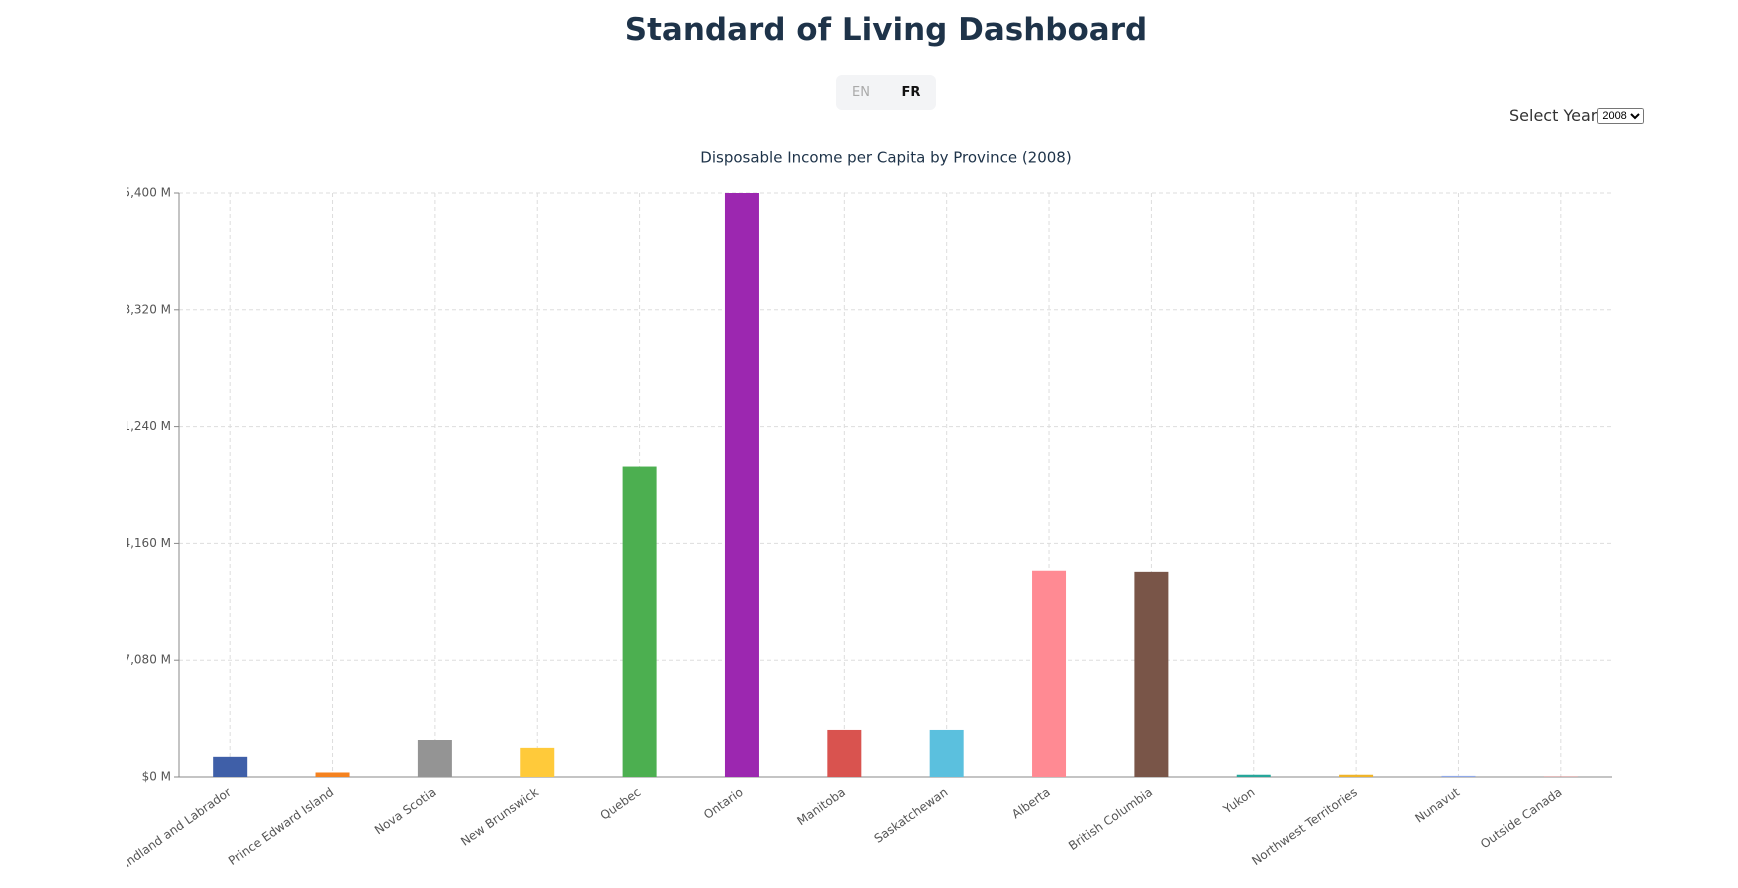 Image resolution: width=1738 pixels, height=888 pixels. What do you see at coordinates (139, 426) in the screenshot?
I see `y-tick-label: $51,240 M` at bounding box center [139, 426].